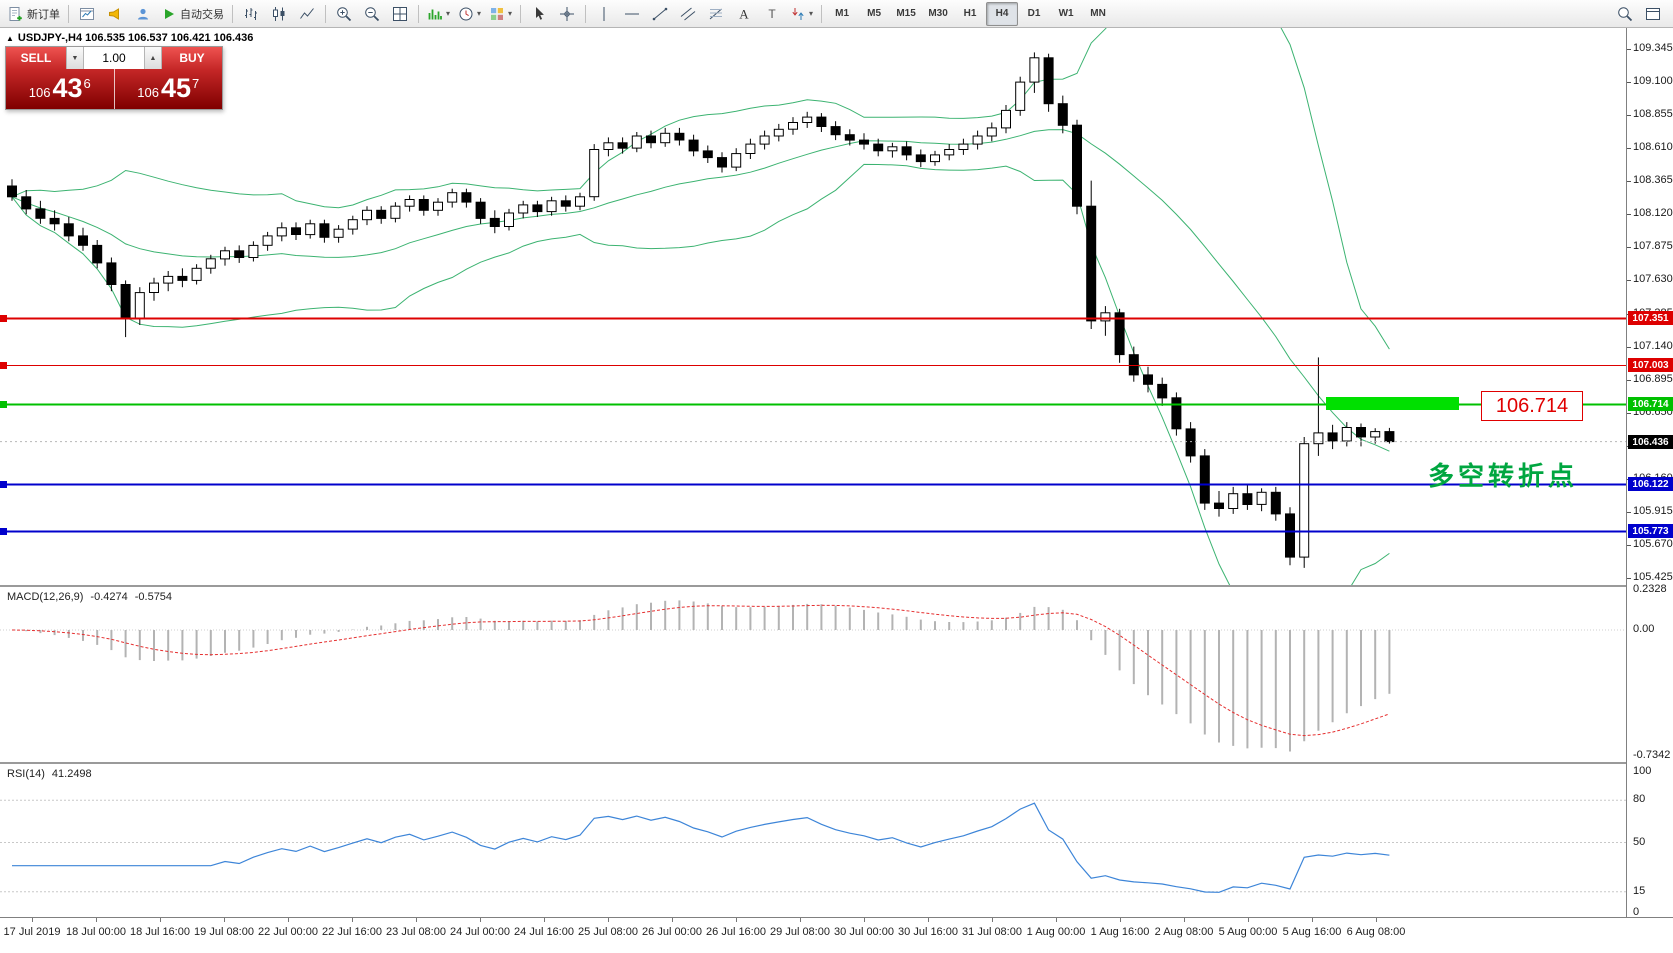  I want to click on rsi-axis-label: 0, so click(1636, 912).